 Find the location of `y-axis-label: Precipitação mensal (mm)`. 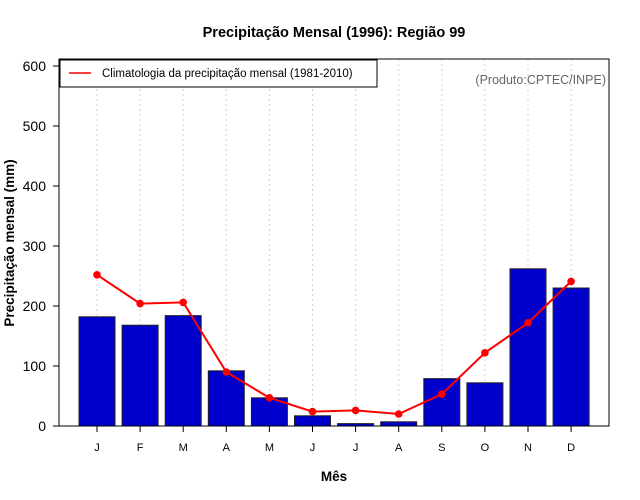

y-axis-label: Precipitação mensal (mm) is located at coordinates (9, 242).